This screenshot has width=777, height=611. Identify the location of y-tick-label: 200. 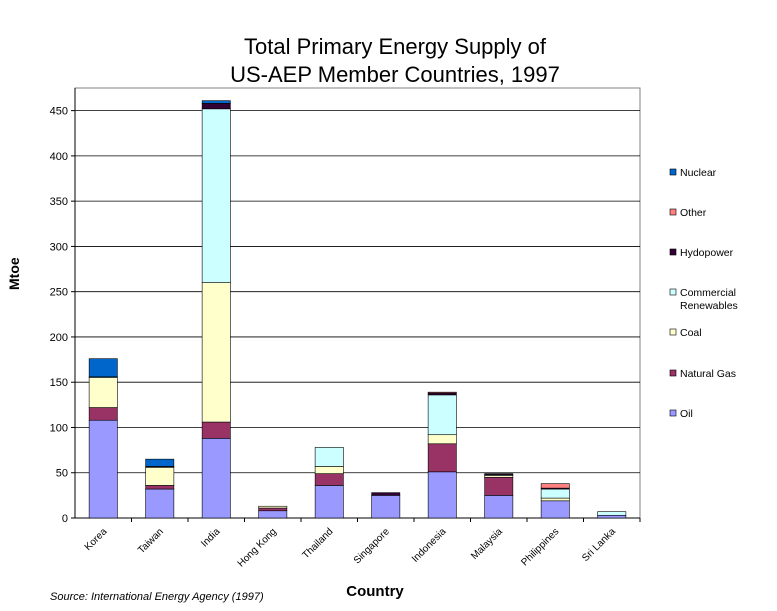
(59, 338).